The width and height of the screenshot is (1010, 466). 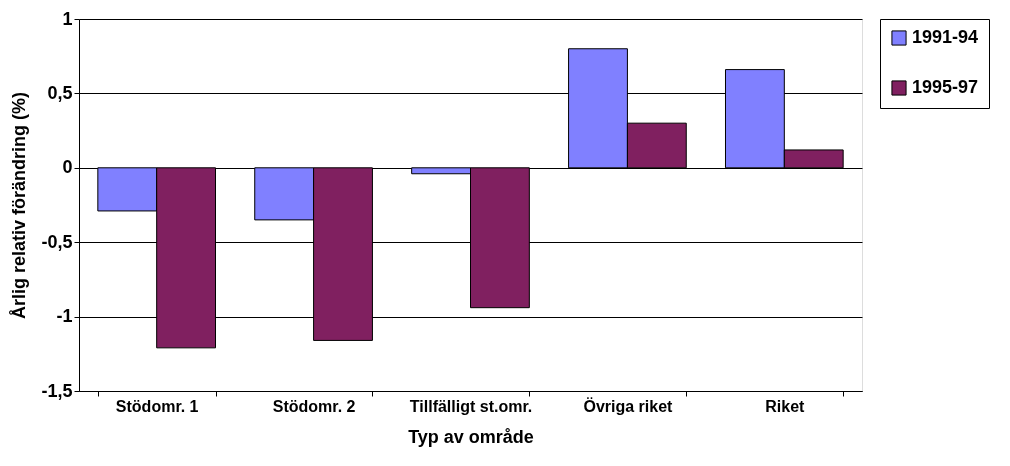 I want to click on y-tick-label: 1, so click(x=67, y=18).